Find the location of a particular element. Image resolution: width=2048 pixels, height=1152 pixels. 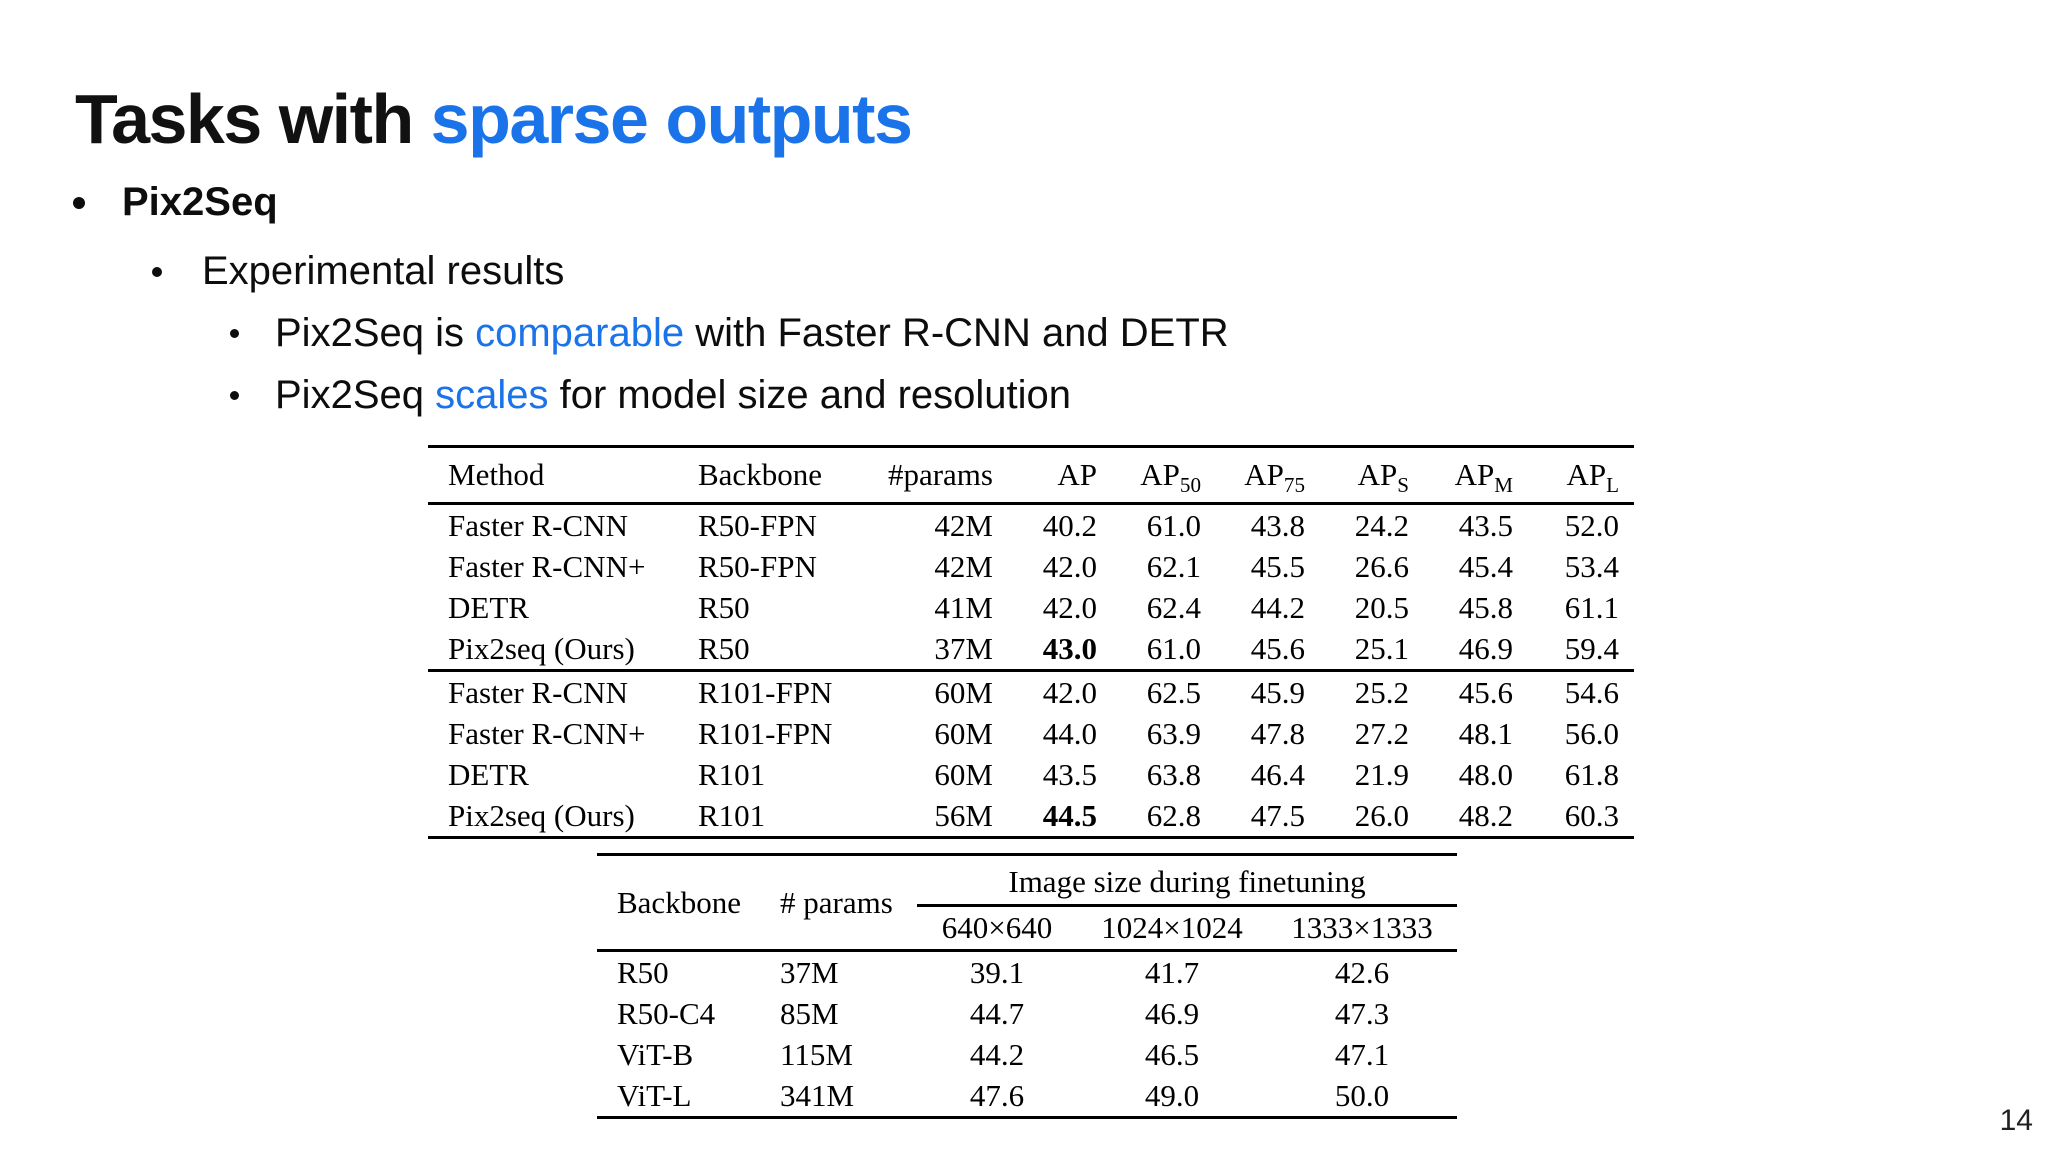

bullet-keyword: comparable is located at coordinates (580, 333).